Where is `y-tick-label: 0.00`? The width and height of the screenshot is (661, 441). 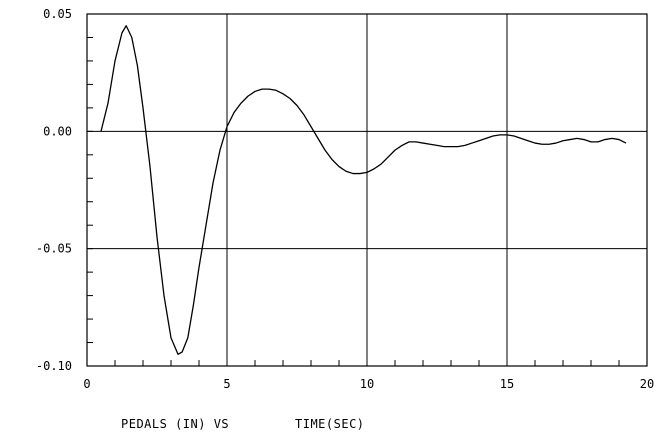 y-tick-label: 0.00 is located at coordinates (57, 131).